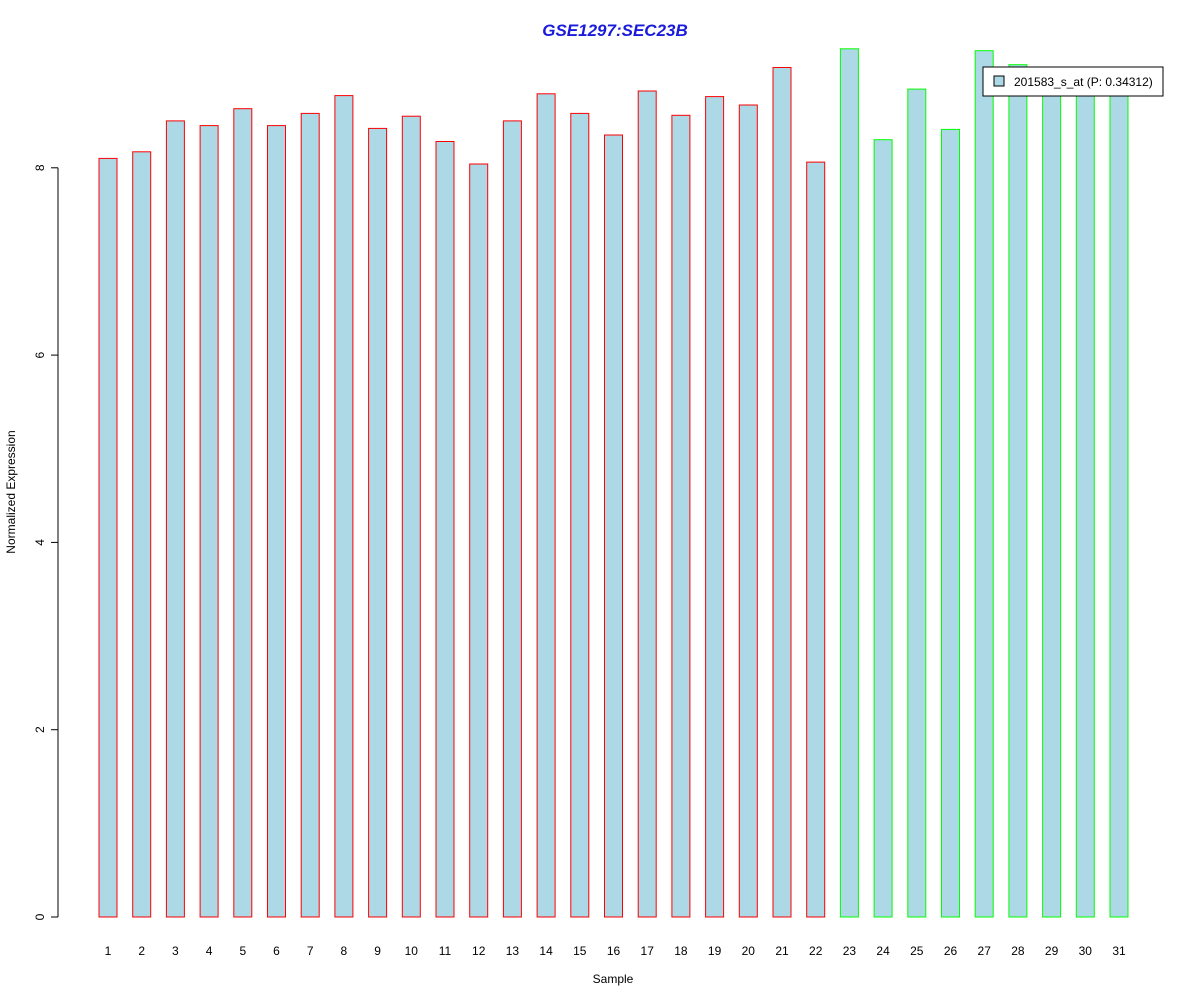 The width and height of the screenshot is (1200, 1000). I want to click on x-tick-label-7: 7, so click(310, 951).